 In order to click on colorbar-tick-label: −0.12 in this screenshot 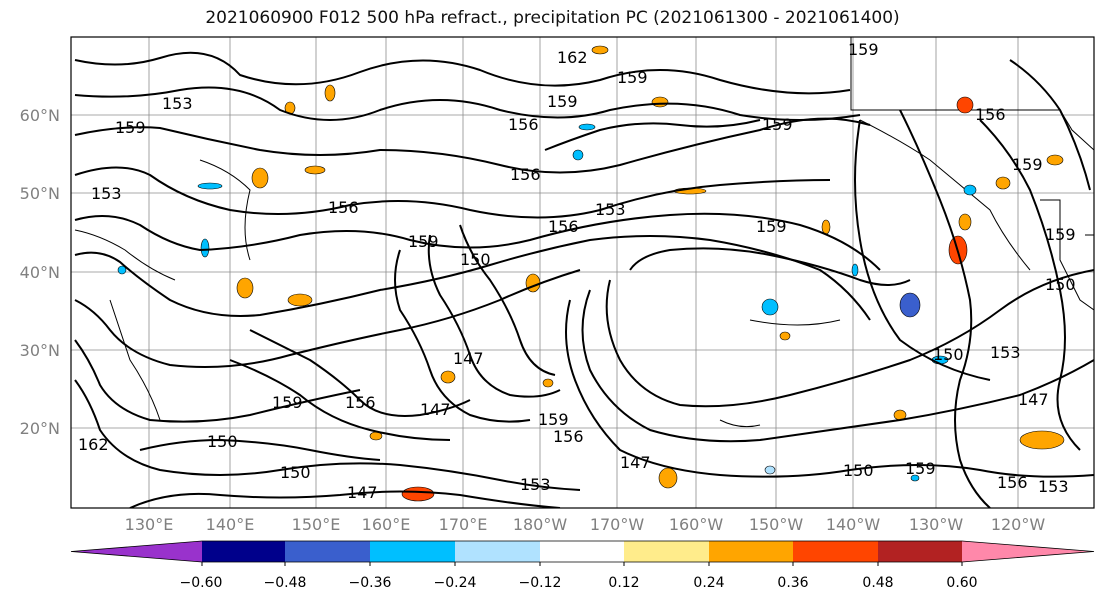, I will do `click(540, 583)`.